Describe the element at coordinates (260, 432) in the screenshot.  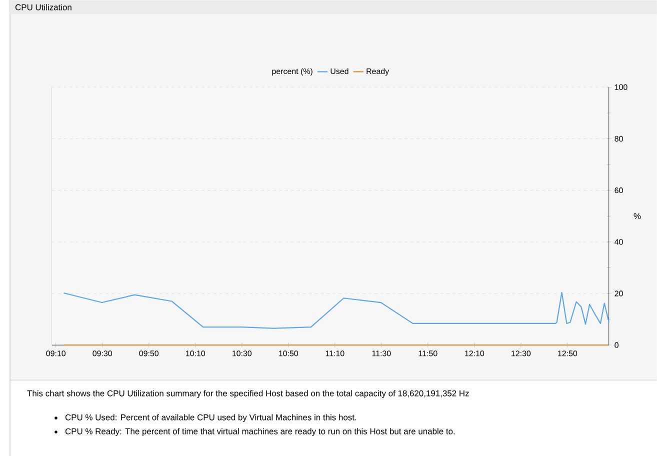
I see `text: CPU % Ready: The percent of time that virtual machines are ready to run on this Host but are unable to.` at that location.